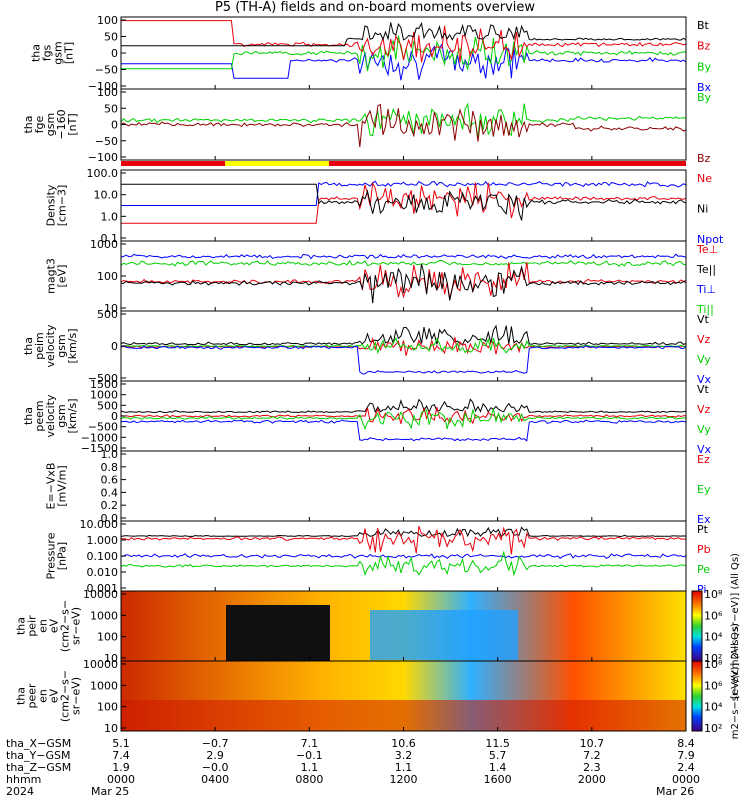 Image resolution: width=750 pixels, height=800 pixels. What do you see at coordinates (403, 755) in the screenshot?
I see `ephemeris-value: 3.2` at bounding box center [403, 755].